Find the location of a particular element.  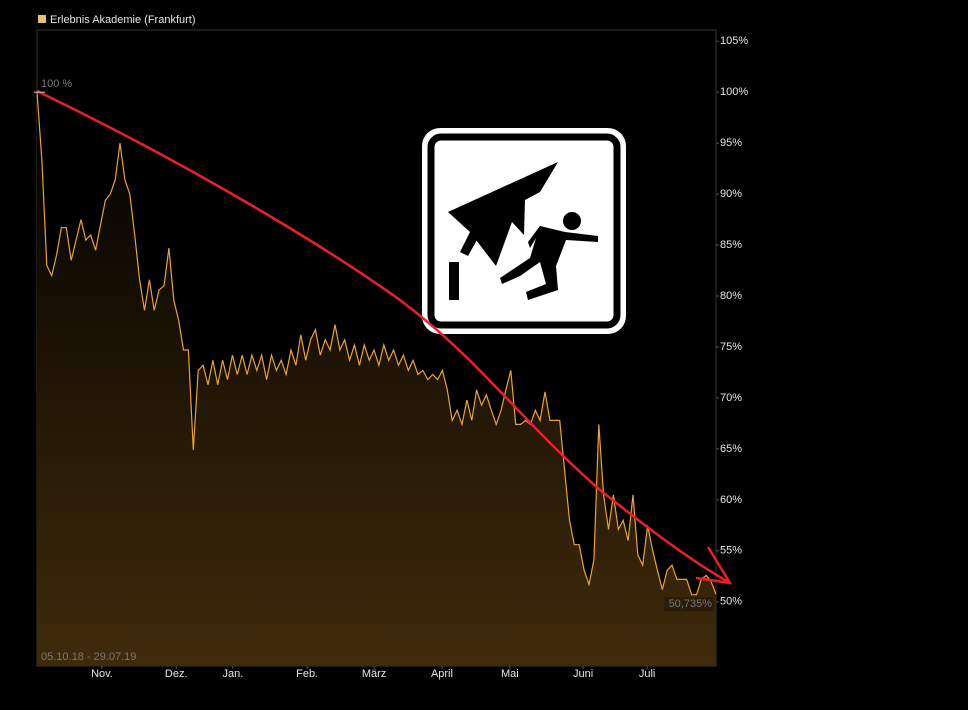

y-tick-label: 90% is located at coordinates (731, 194).